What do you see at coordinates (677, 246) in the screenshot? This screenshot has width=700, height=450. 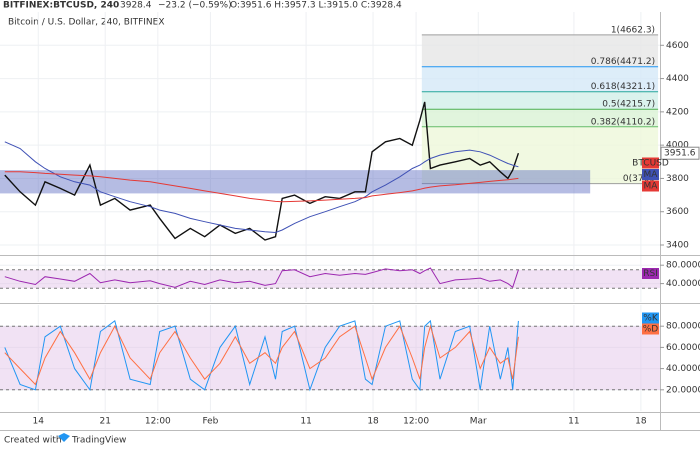 I see `y-tick-label: 3400` at bounding box center [677, 246].